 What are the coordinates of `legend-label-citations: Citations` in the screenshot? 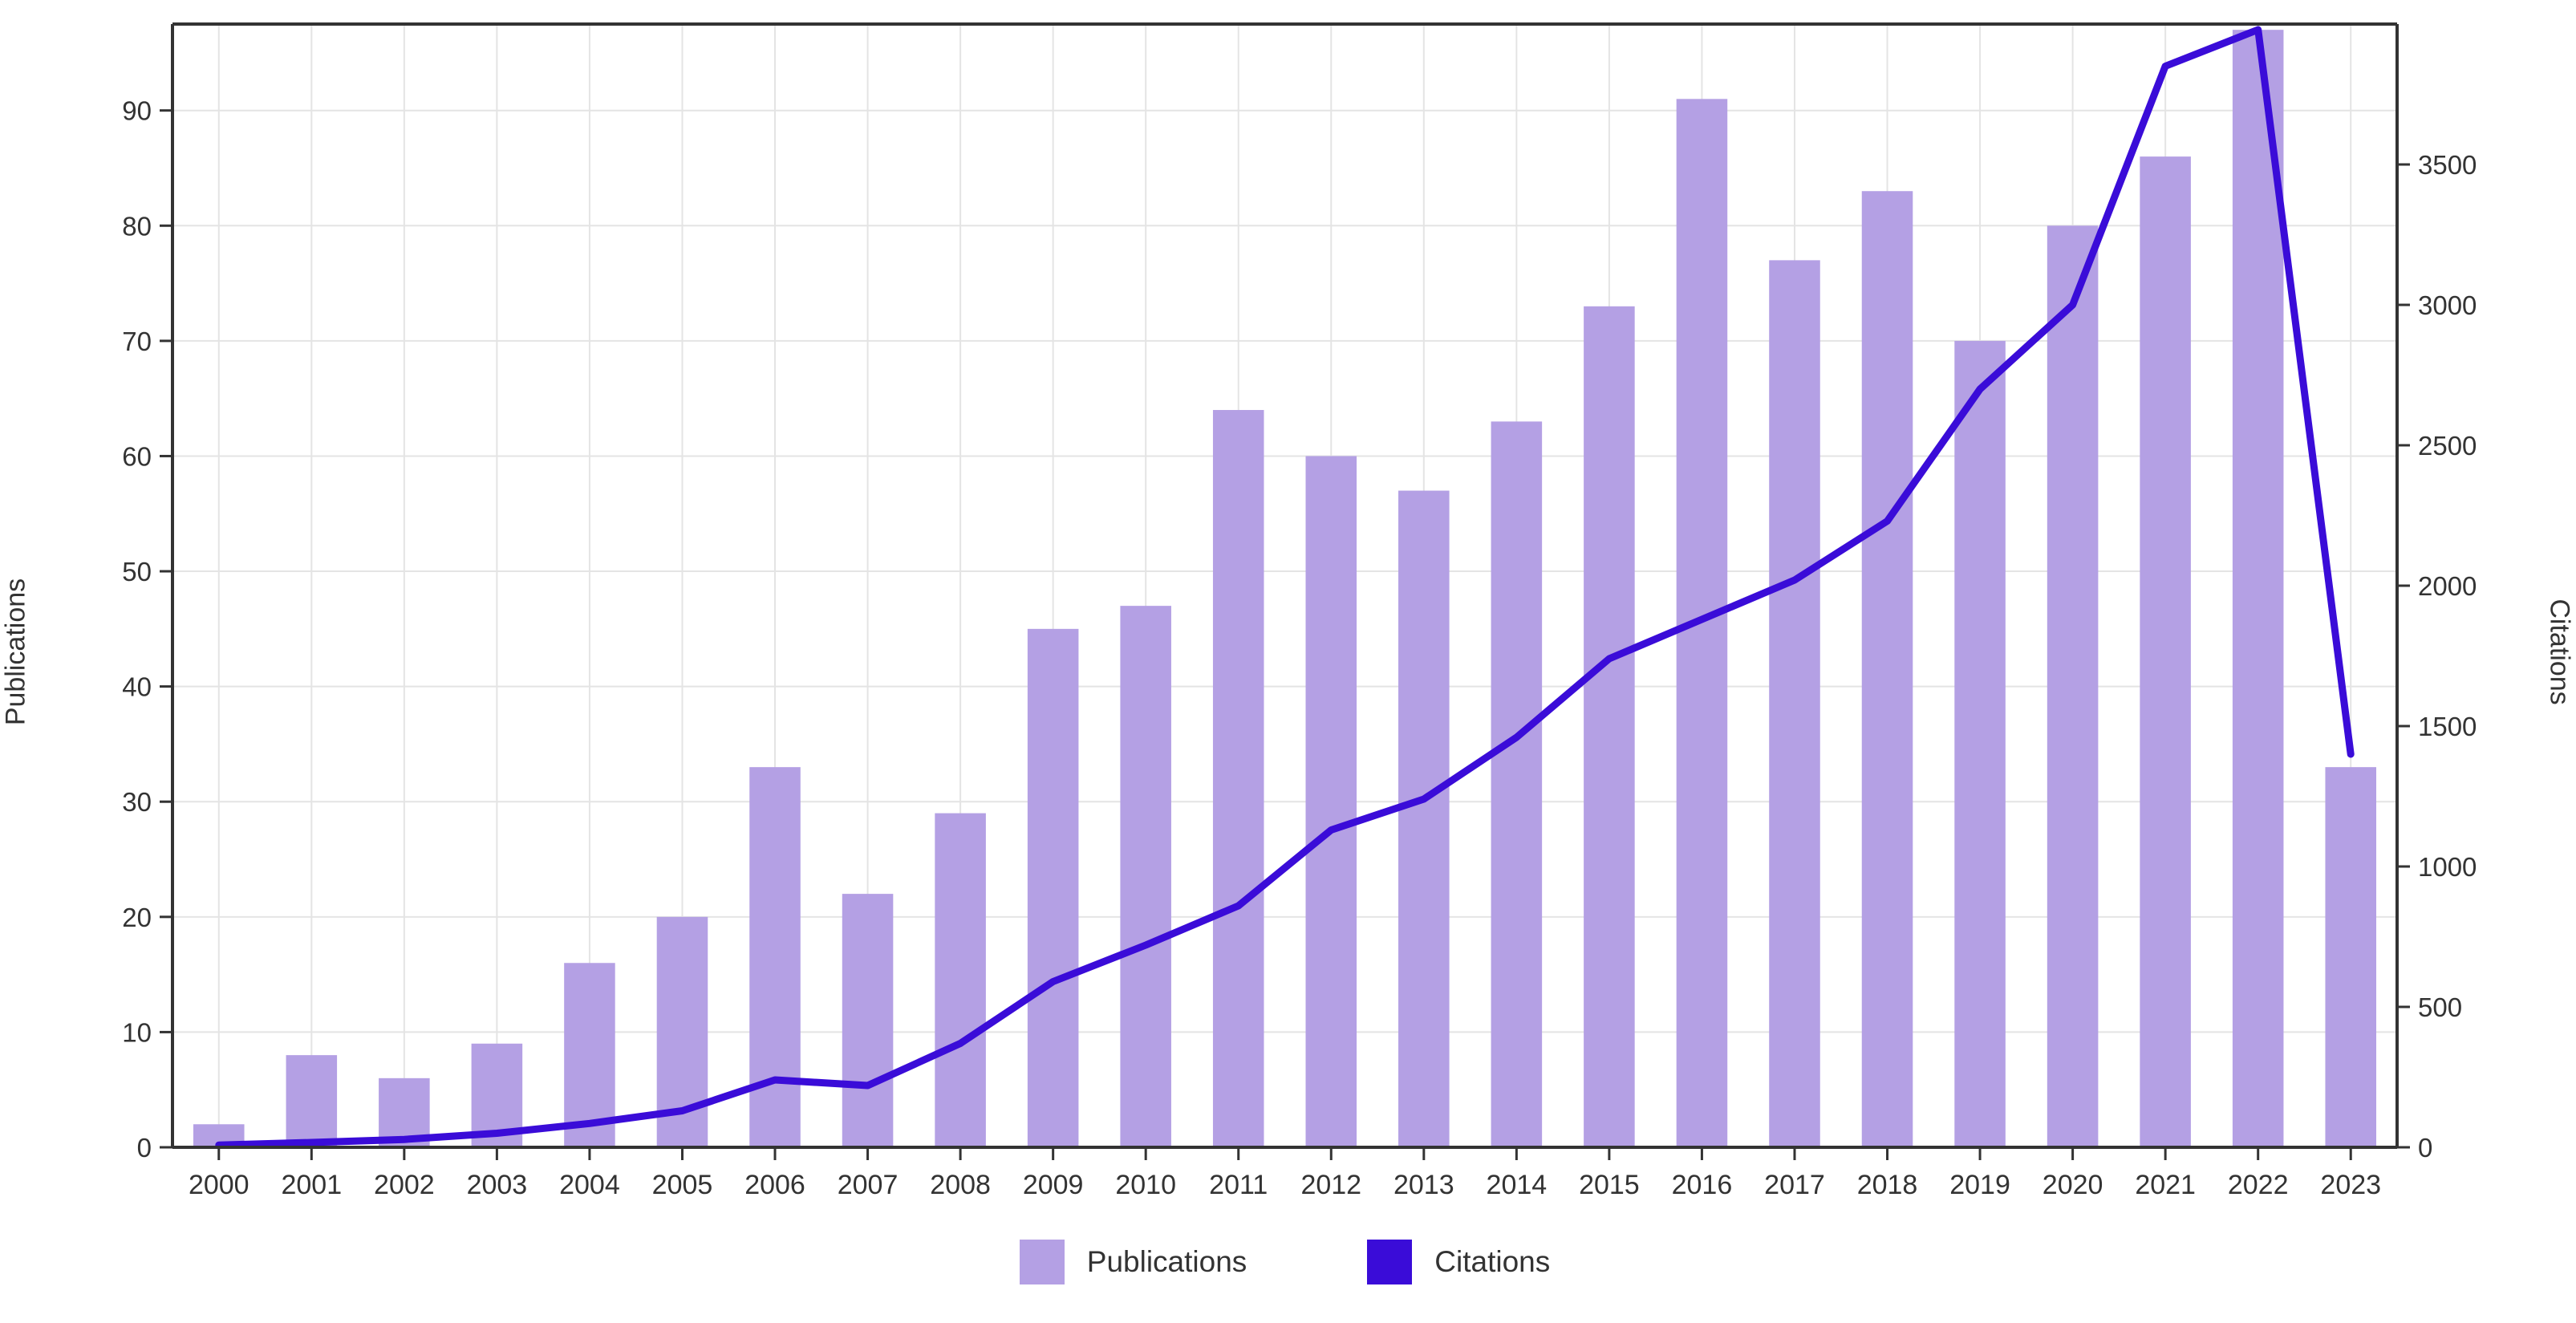 It's located at (1492, 1261).